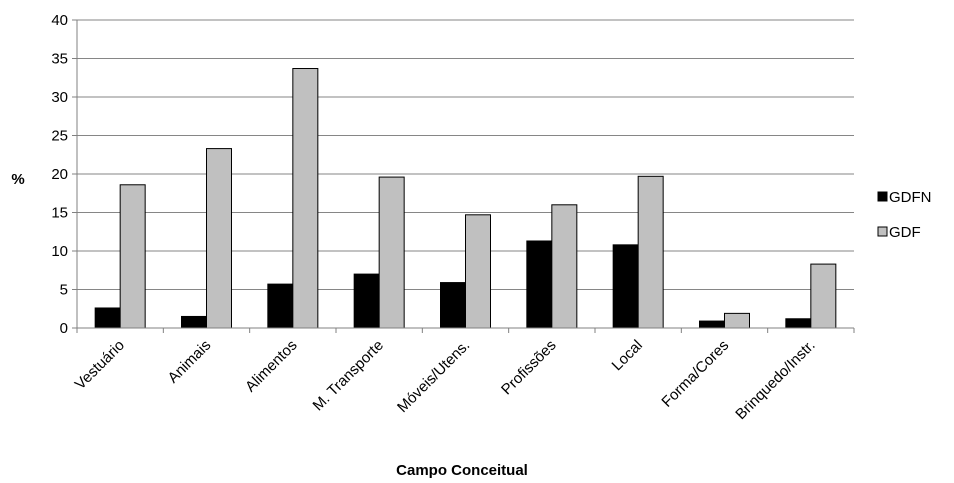 Image resolution: width=954 pixels, height=483 pixels. I want to click on y-tick-label: 25, so click(59, 136).